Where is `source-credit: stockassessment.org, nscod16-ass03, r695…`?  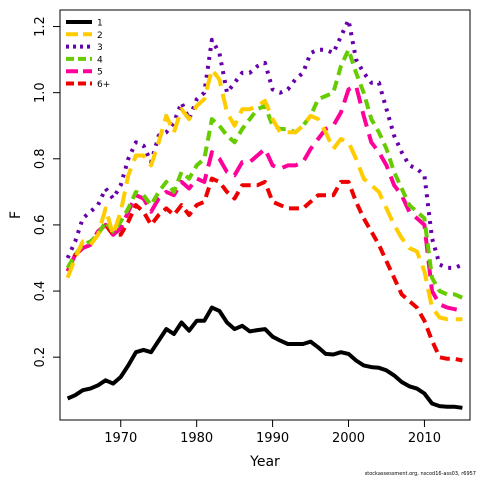
source-credit: stockassessment.org, nscod16-ass03, r695… is located at coordinates (420, 474).